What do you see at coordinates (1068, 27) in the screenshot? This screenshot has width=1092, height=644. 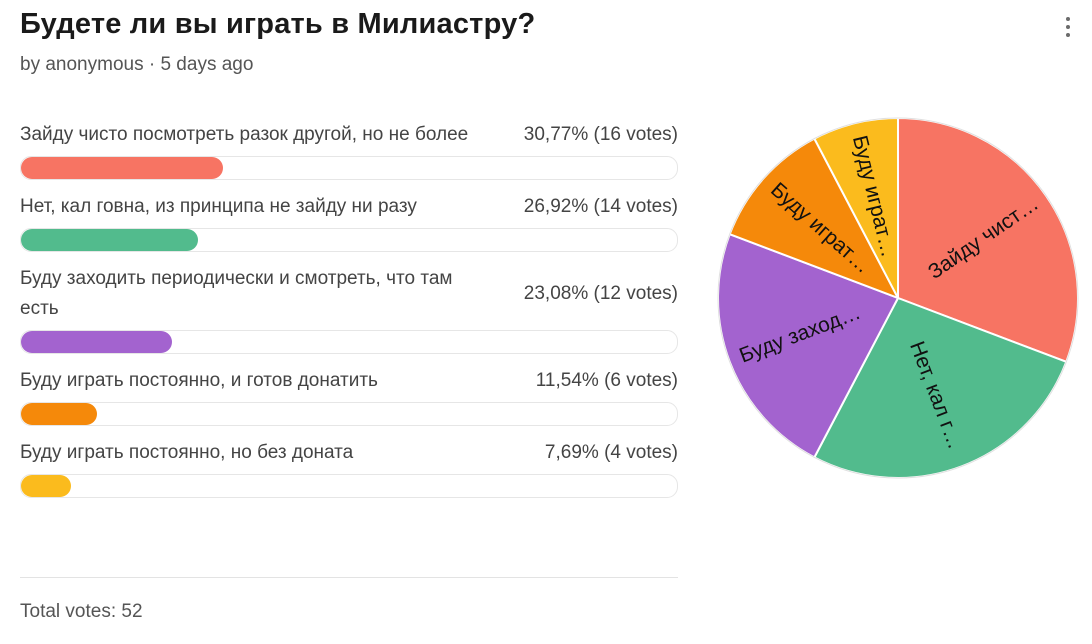 I see `more-options-icon` at bounding box center [1068, 27].